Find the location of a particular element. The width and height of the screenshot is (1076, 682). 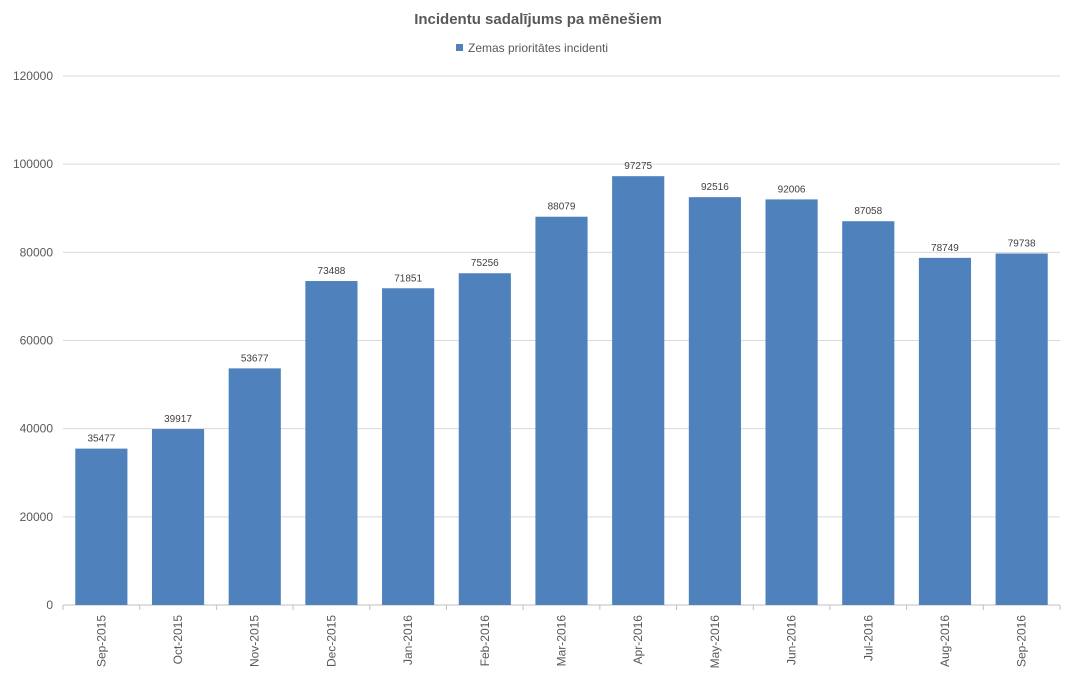

x-tick-label: Jan-2016 is located at coordinates (408, 640).